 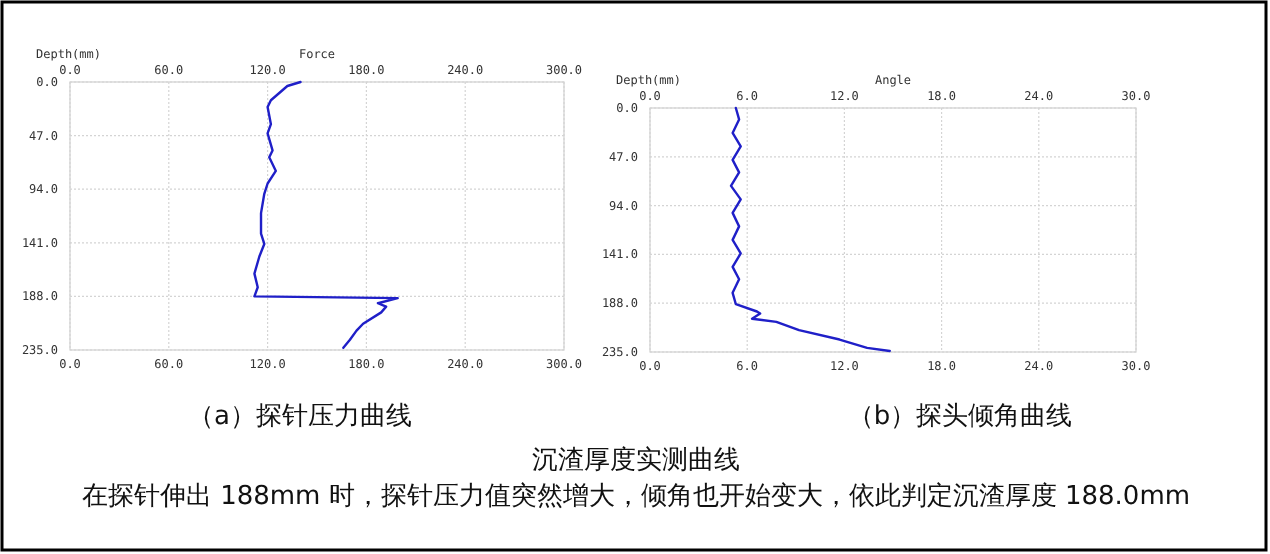 I want to click on text: （a）探针压力曲线, so click(x=300, y=417).